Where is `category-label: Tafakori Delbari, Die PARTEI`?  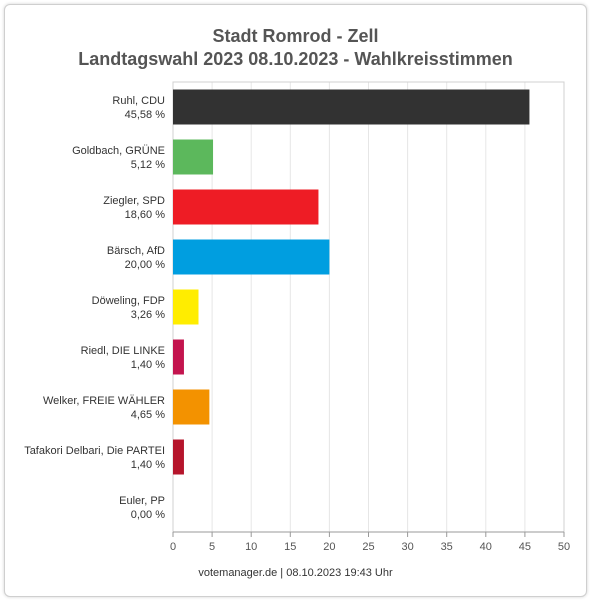
category-label: Tafakori Delbari, Die PARTEI is located at coordinates (94, 451).